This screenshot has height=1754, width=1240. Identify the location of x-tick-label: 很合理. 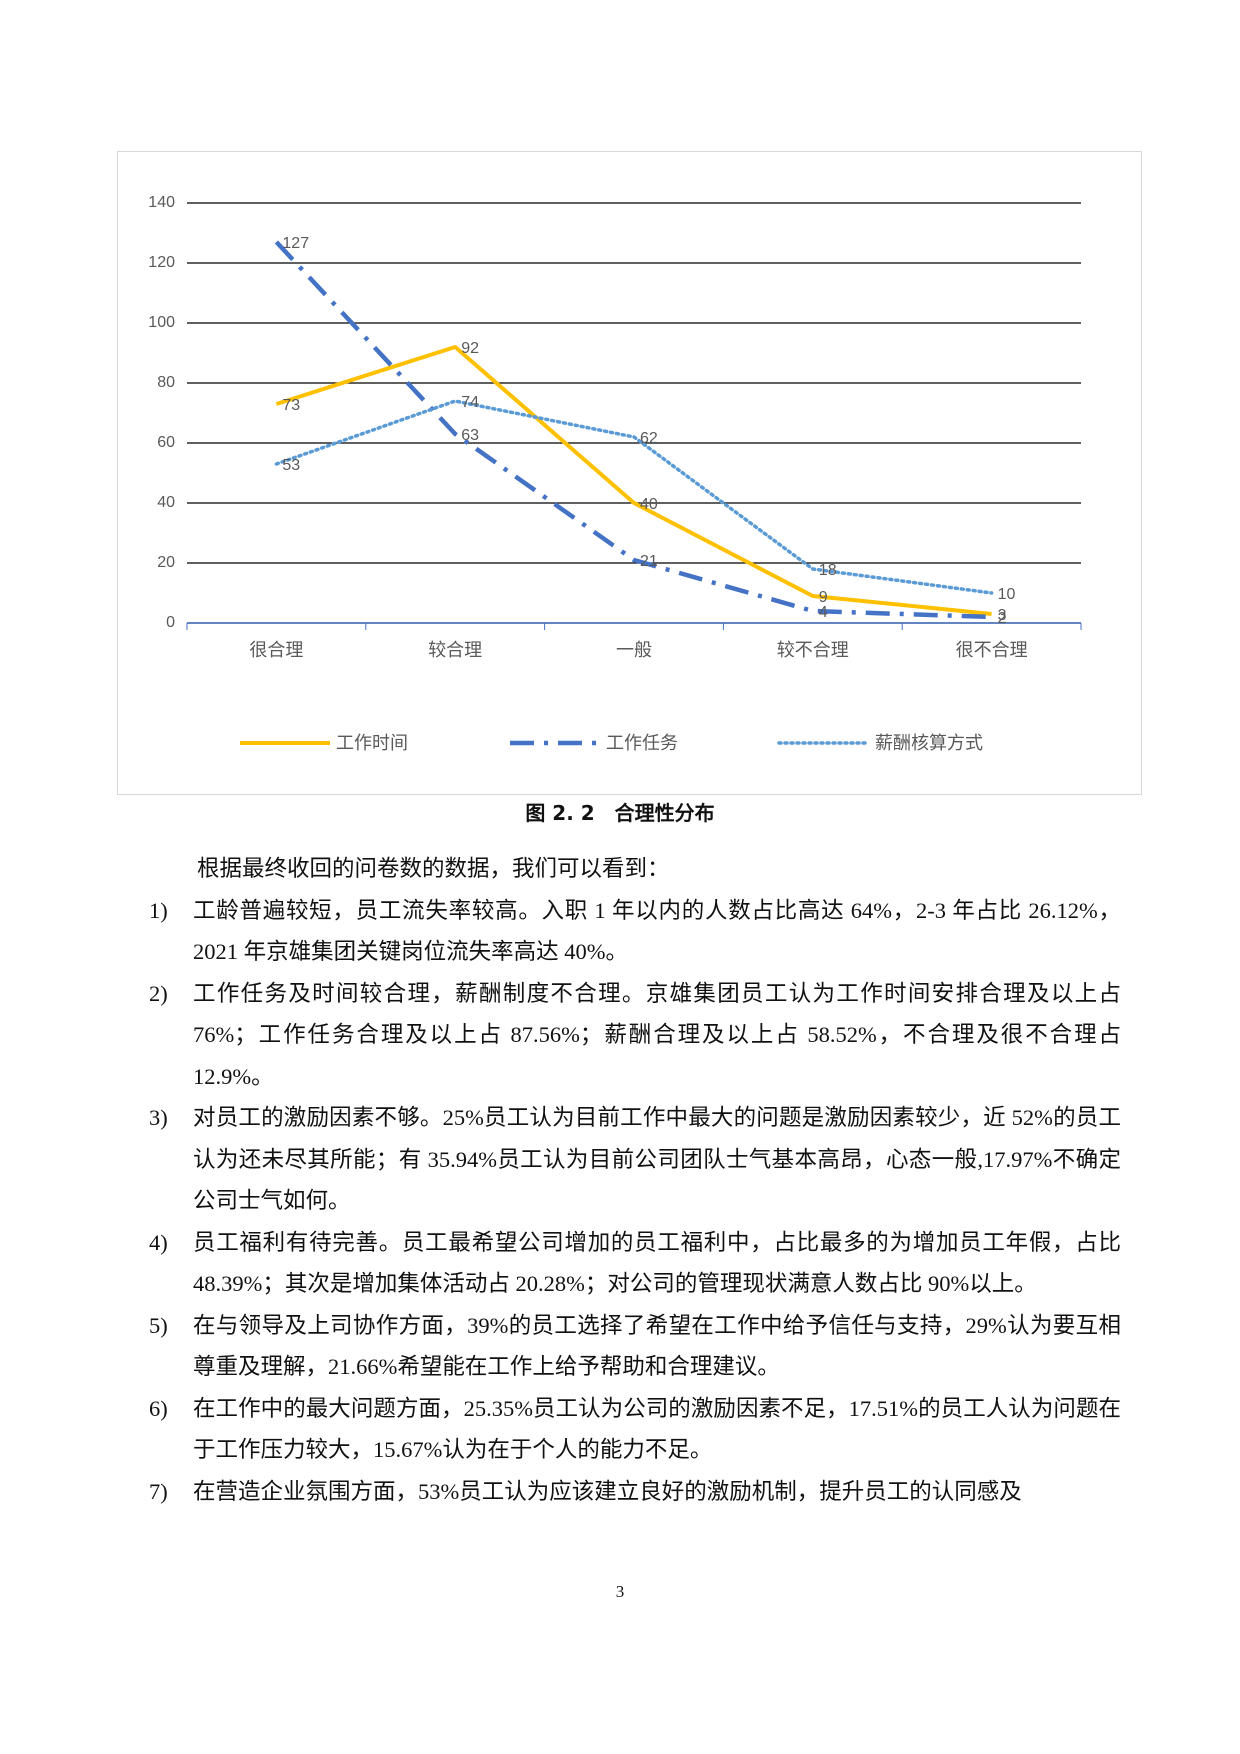
(276, 650).